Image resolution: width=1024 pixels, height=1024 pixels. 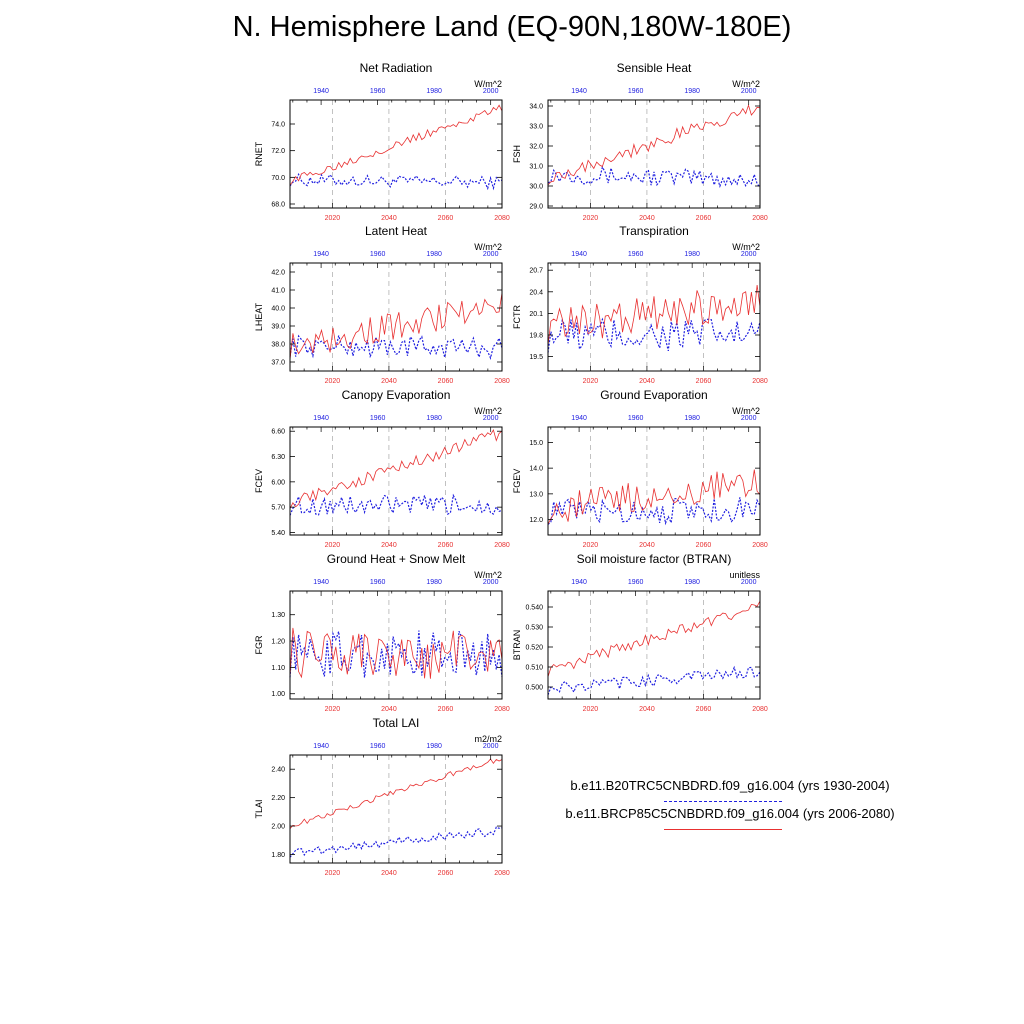 What do you see at coordinates (278, 309) in the screenshot?
I see `y-tick-label: 40.0` at bounding box center [278, 309].